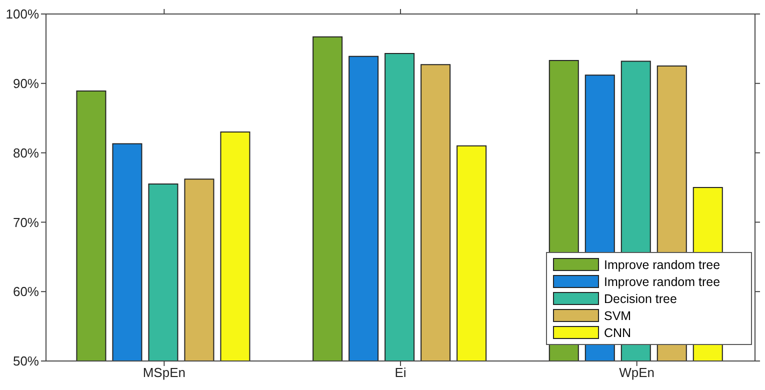 This screenshot has width=765, height=390. I want to click on y-tick-label: 90%, so click(26, 84).